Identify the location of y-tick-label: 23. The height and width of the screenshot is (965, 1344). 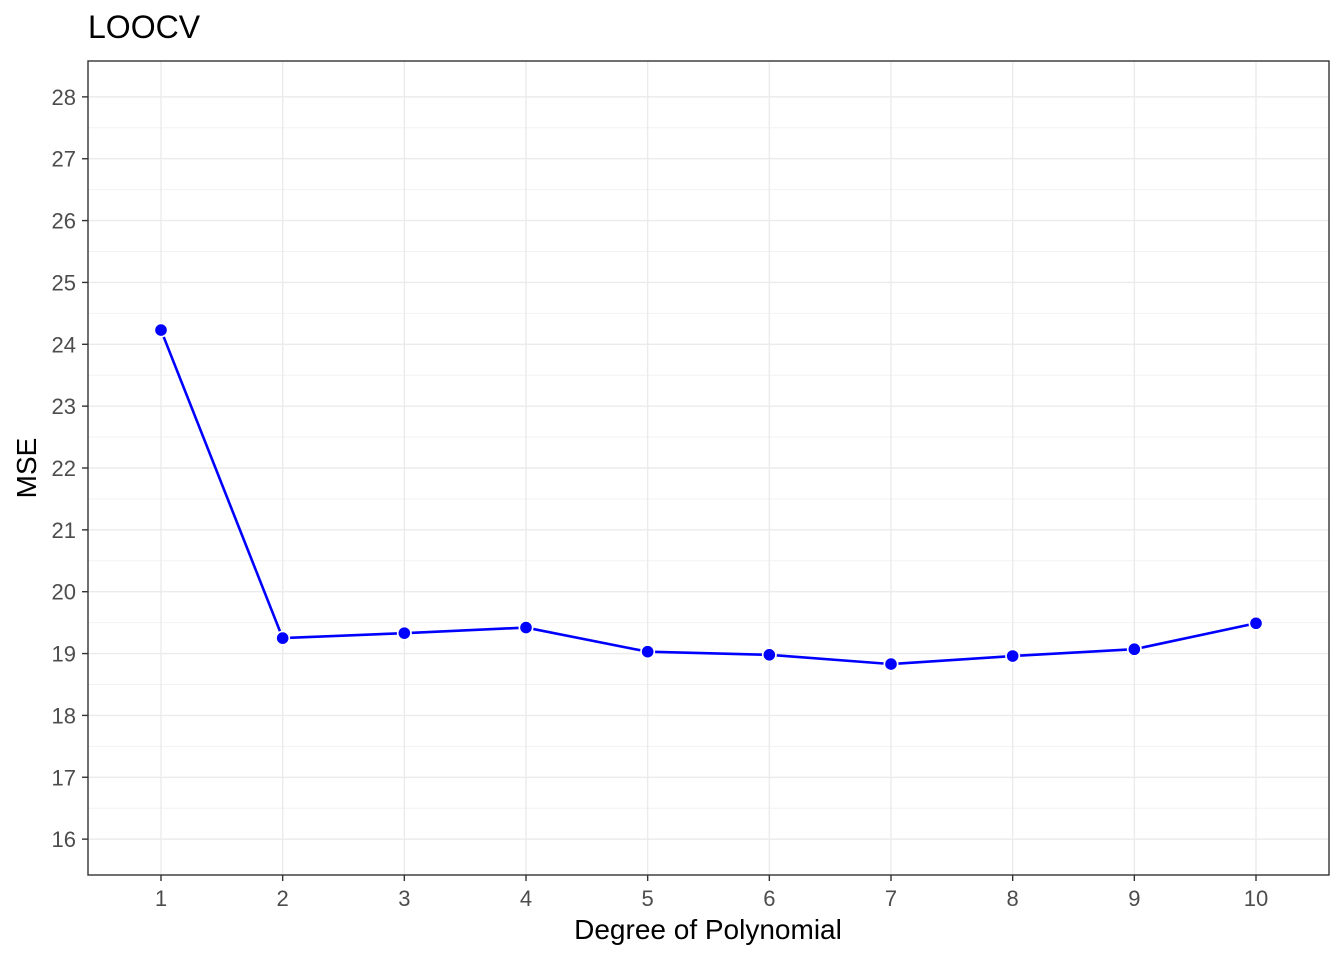
(64, 406).